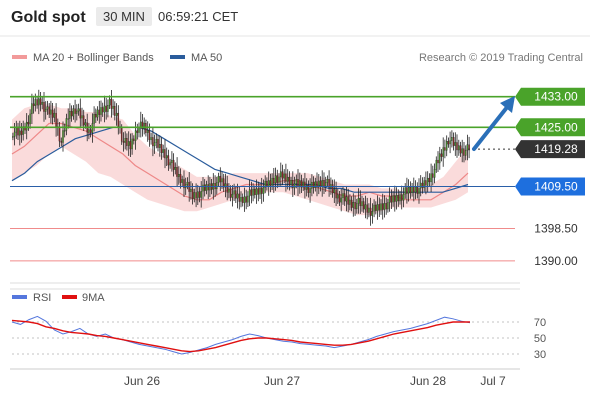  What do you see at coordinates (540, 355) in the screenshot?
I see `rsi-tick-label: 30` at bounding box center [540, 355].